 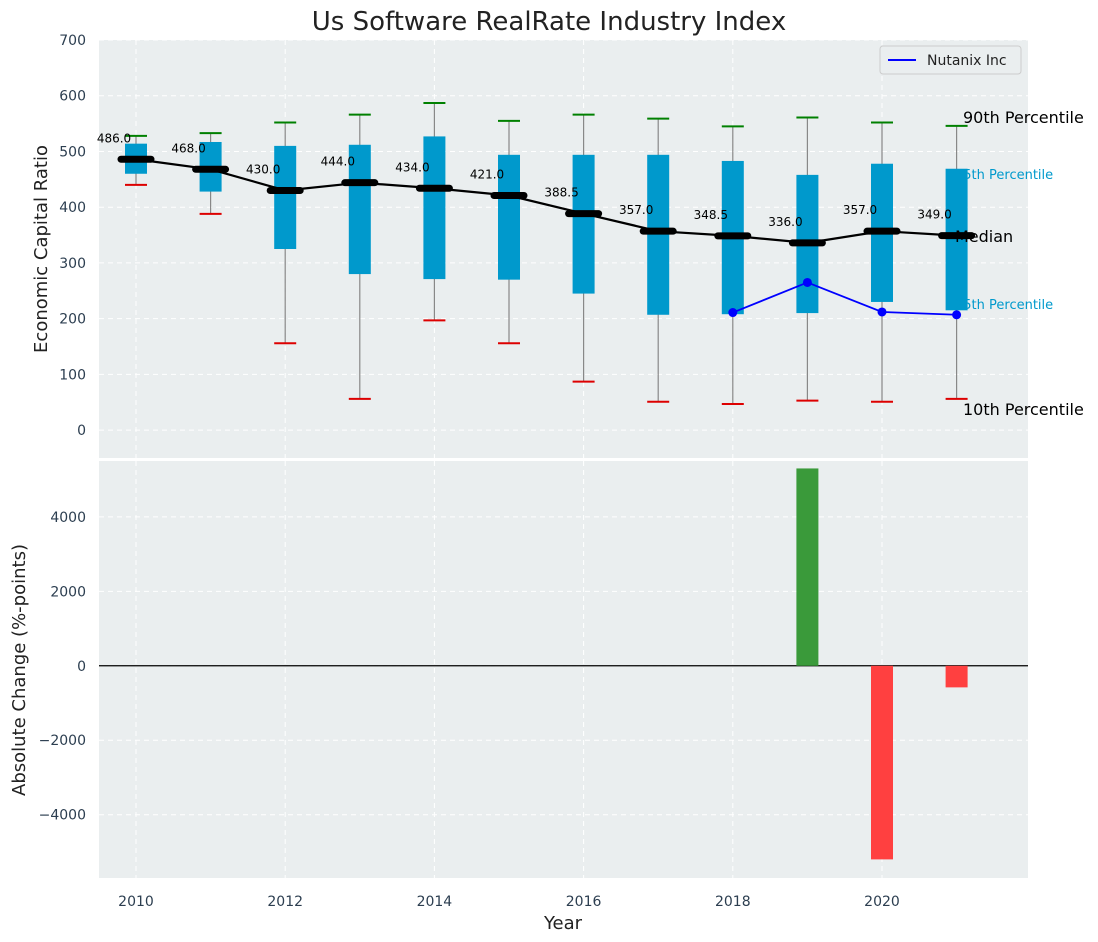 I want to click on x-tick-label: 2016, so click(x=584, y=902).